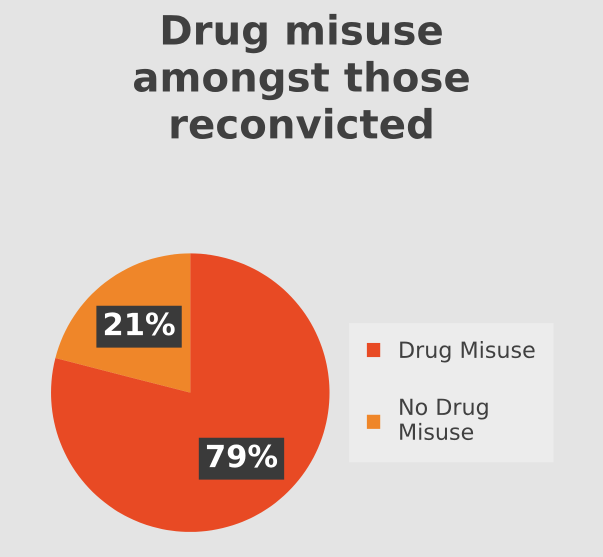 Image resolution: width=603 pixels, height=557 pixels. I want to click on data-label: 21%, so click(139, 324).